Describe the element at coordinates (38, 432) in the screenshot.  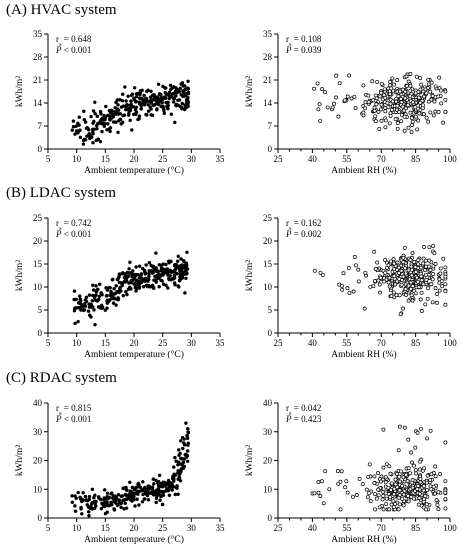
I see `y-tick-label: 30` at that location.